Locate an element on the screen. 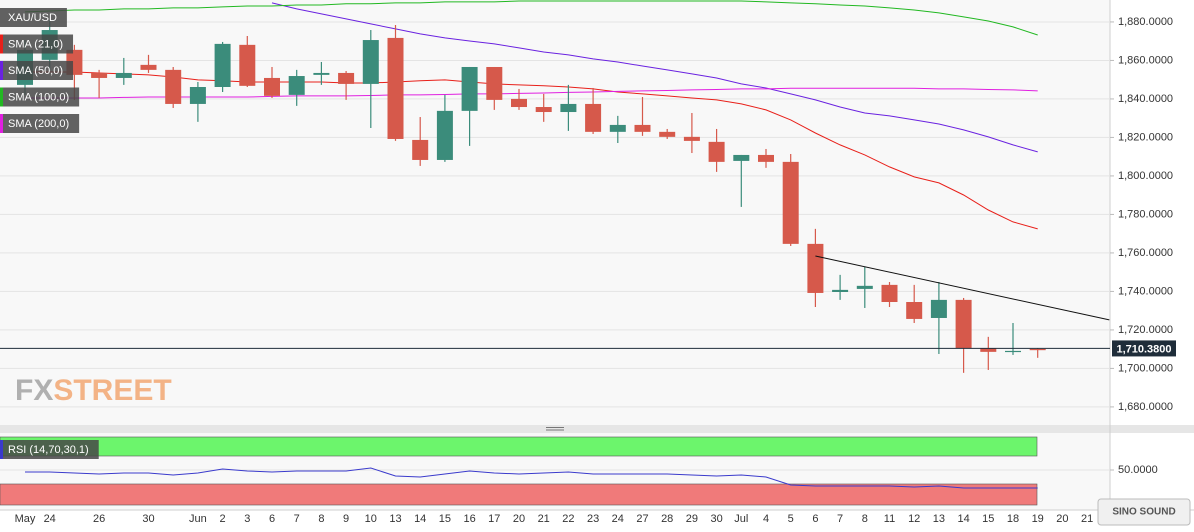  legend-label: SMA (50,0) is located at coordinates (35, 71).